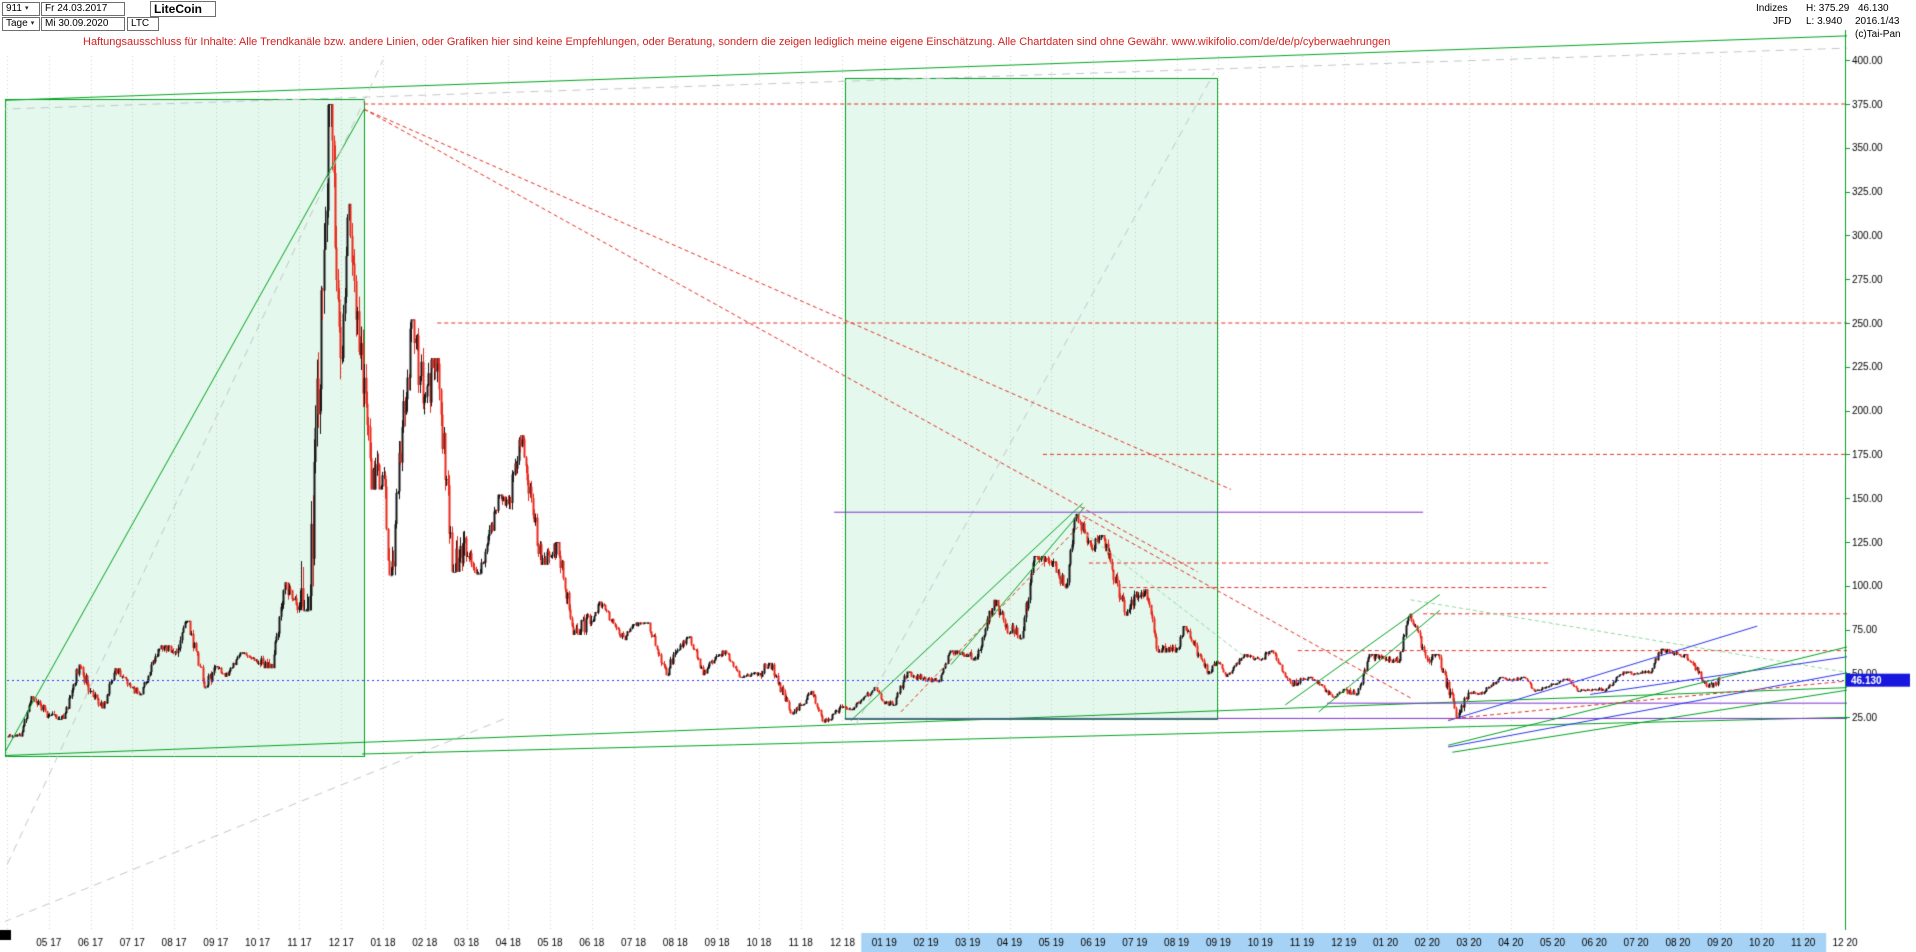 This screenshot has width=1916, height=952. Describe the element at coordinates (1828, 8) in the screenshot. I see `period-high-label: H: 375.29` at that location.